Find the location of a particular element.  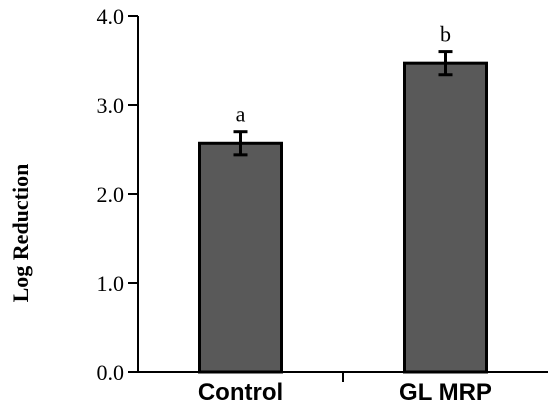

y-tick-label: 4.0 is located at coordinates (111, 16).